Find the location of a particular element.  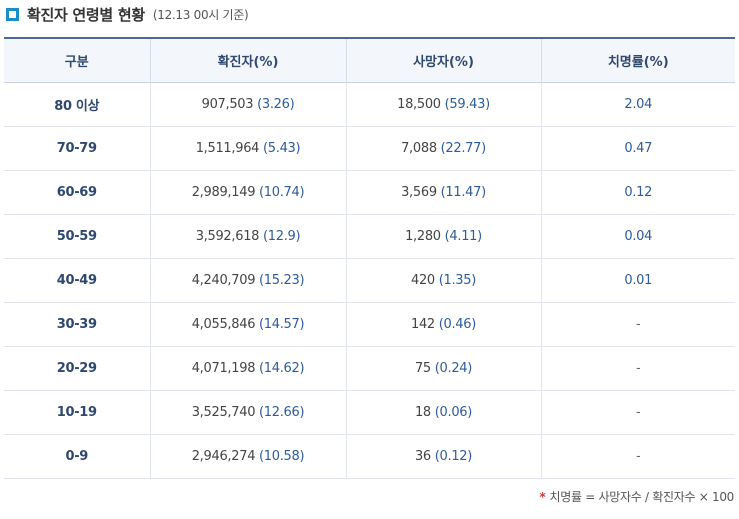

age-group-cell: 30-39 is located at coordinates (77, 324).